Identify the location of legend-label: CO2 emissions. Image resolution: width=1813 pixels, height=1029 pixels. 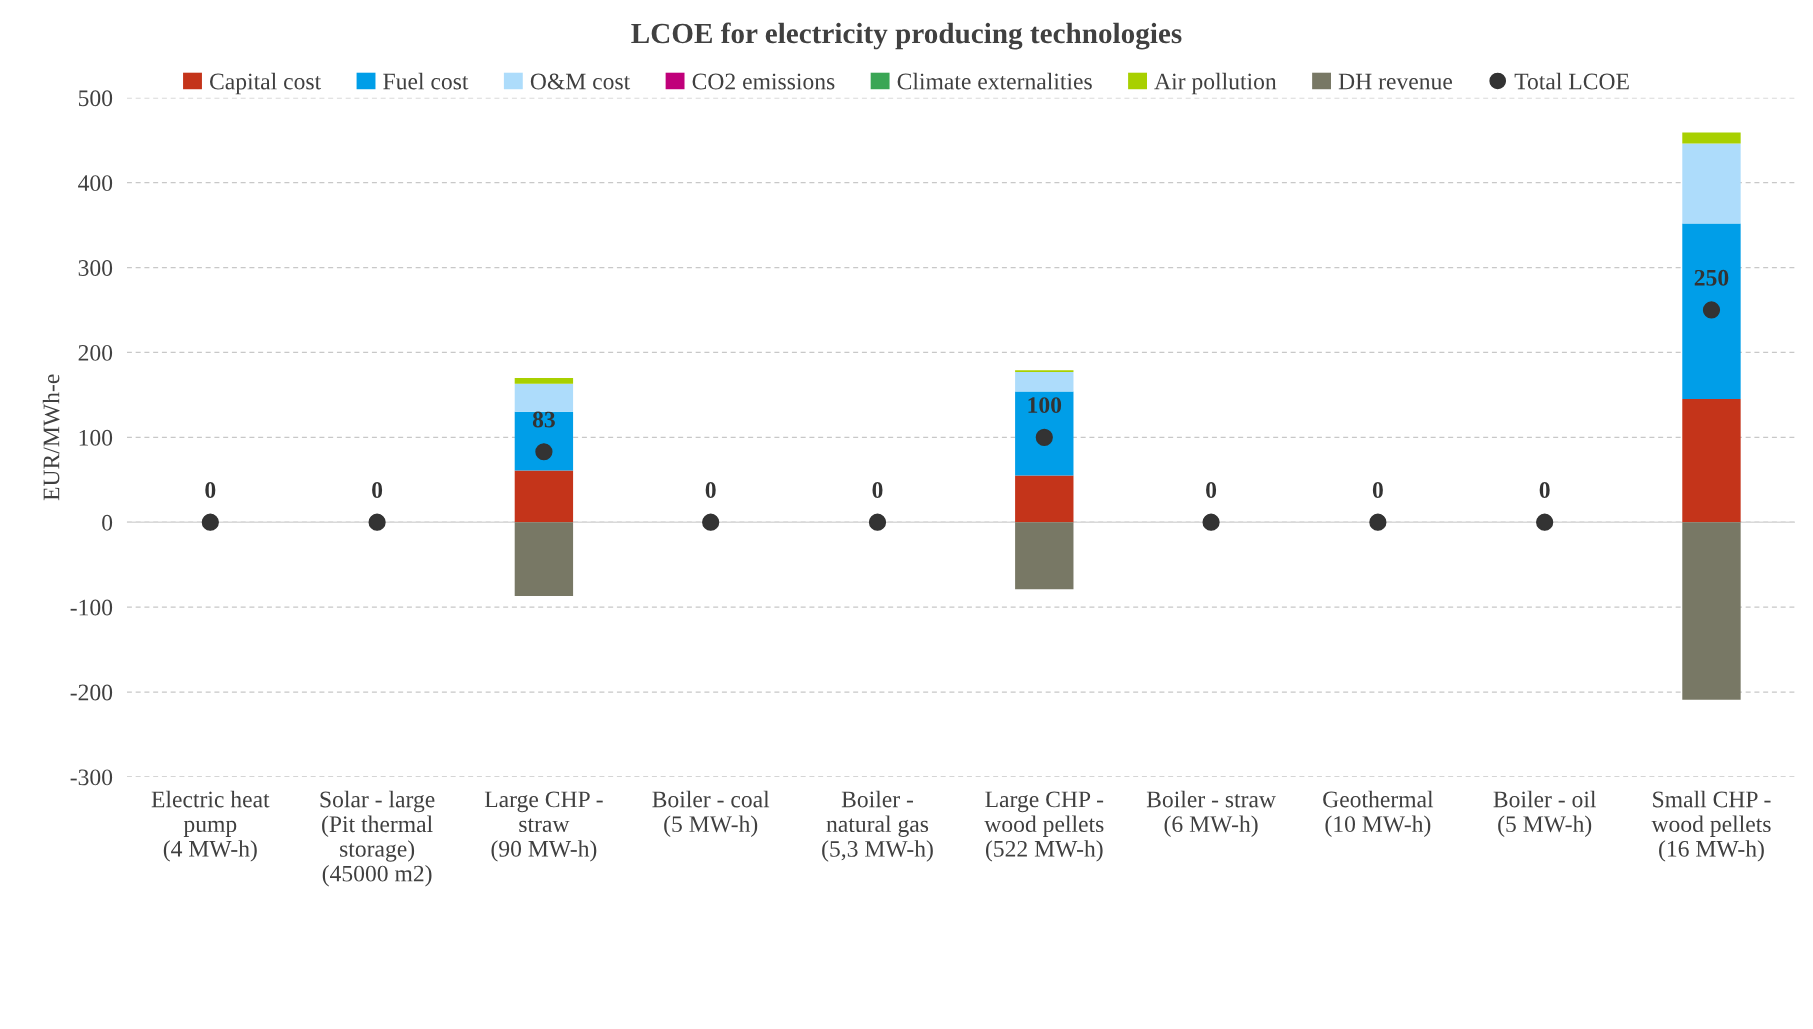
(763, 81).